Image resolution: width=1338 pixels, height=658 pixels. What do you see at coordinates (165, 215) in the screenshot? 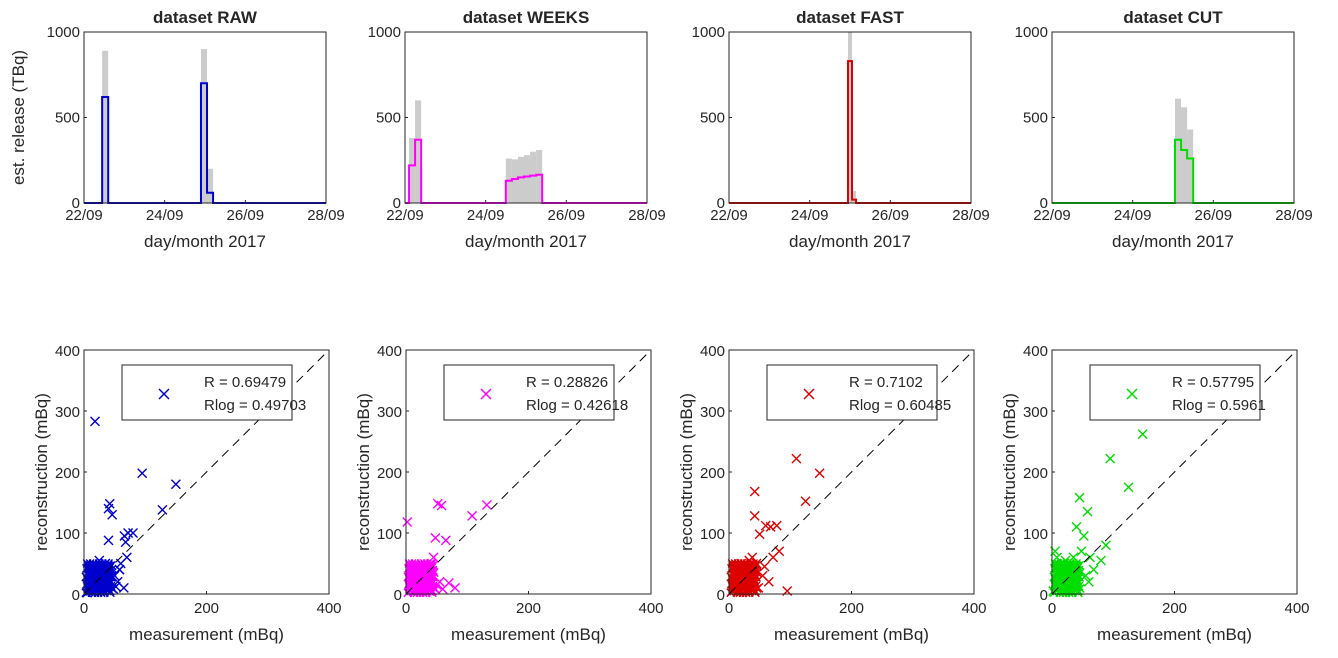
I see `x-tick-label: 24/09` at bounding box center [165, 215].